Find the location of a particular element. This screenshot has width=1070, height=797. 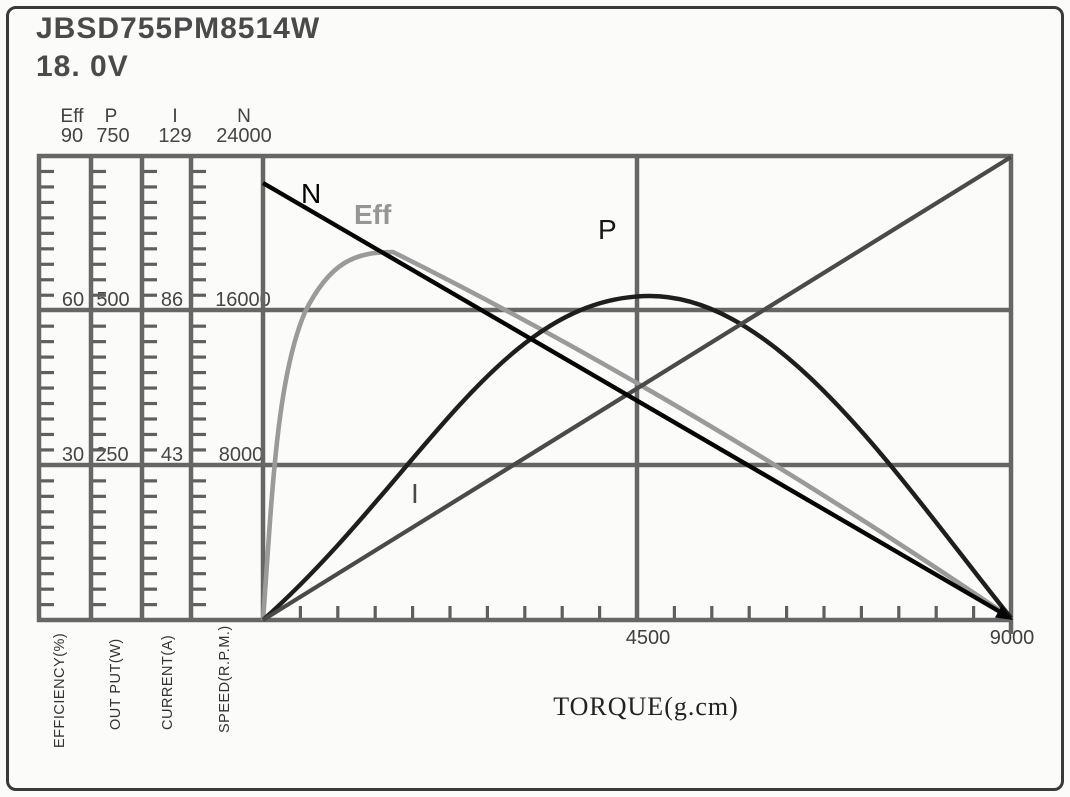

axis-max-i: 129 is located at coordinates (175, 136).